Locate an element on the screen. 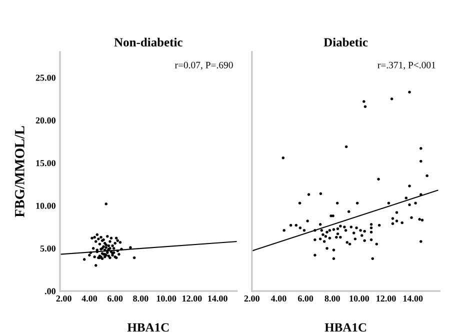 This screenshot has width=458, height=333. y-tick-label: 10.00 is located at coordinates (46, 205).